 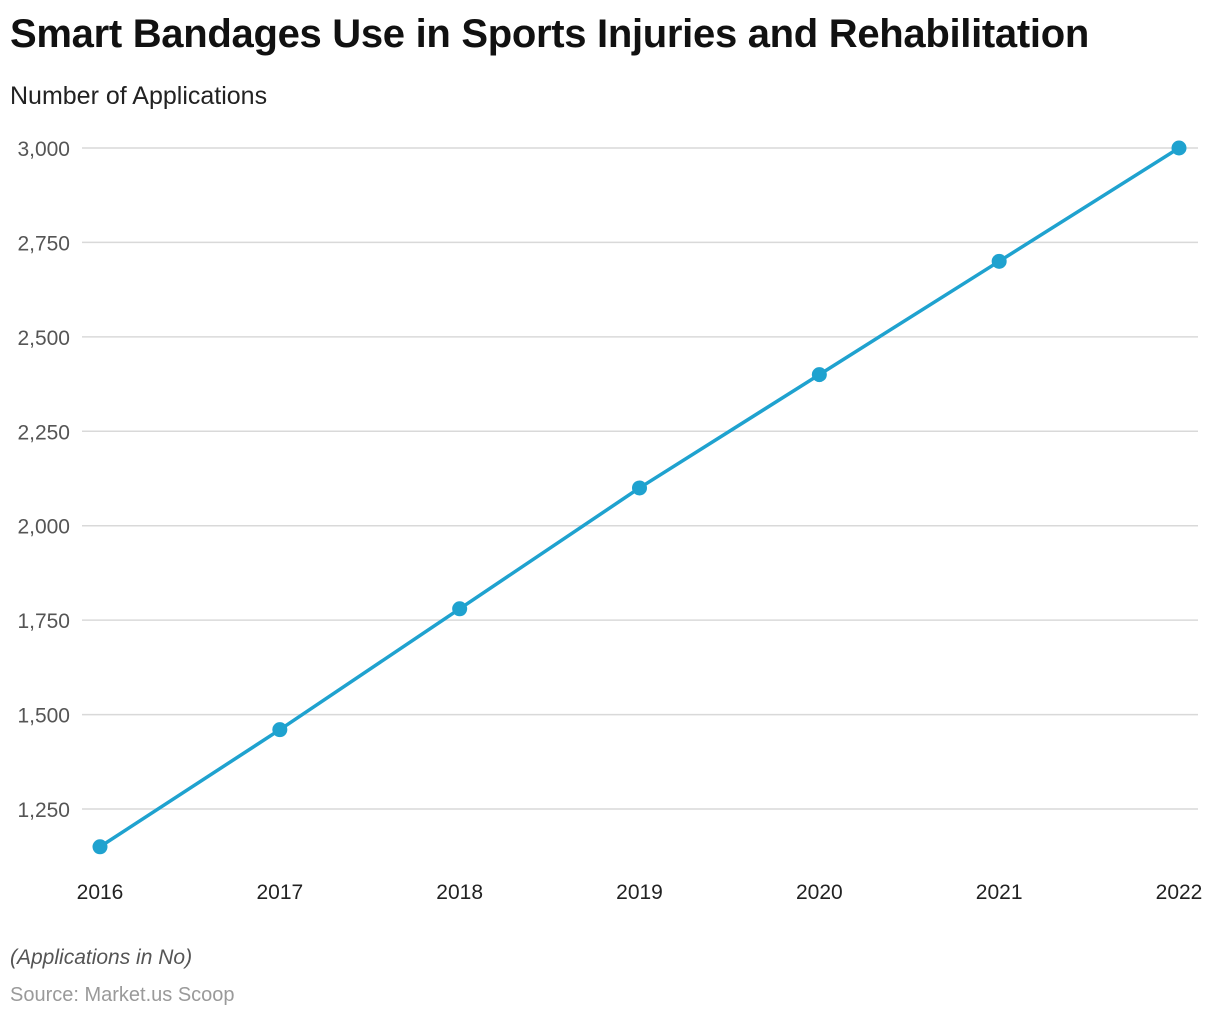 I want to click on source-note: Source: Market.us Scoop, so click(x=122, y=995).